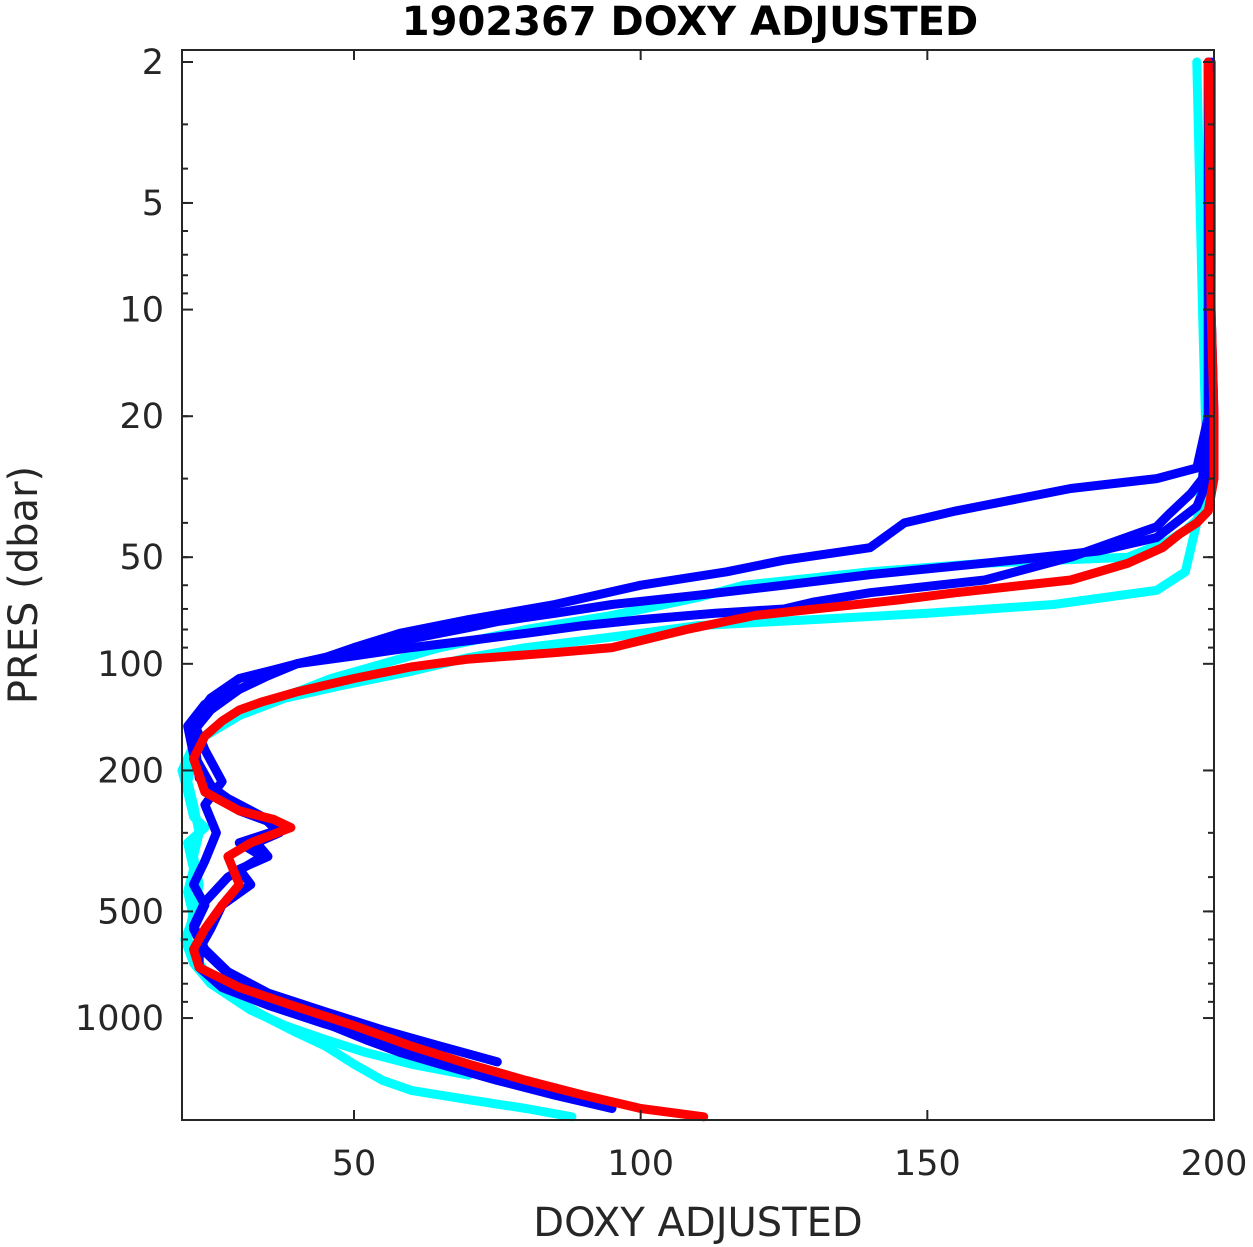  Describe the element at coordinates (130, 912) in the screenshot. I see `y-tick-label: 500` at that location.